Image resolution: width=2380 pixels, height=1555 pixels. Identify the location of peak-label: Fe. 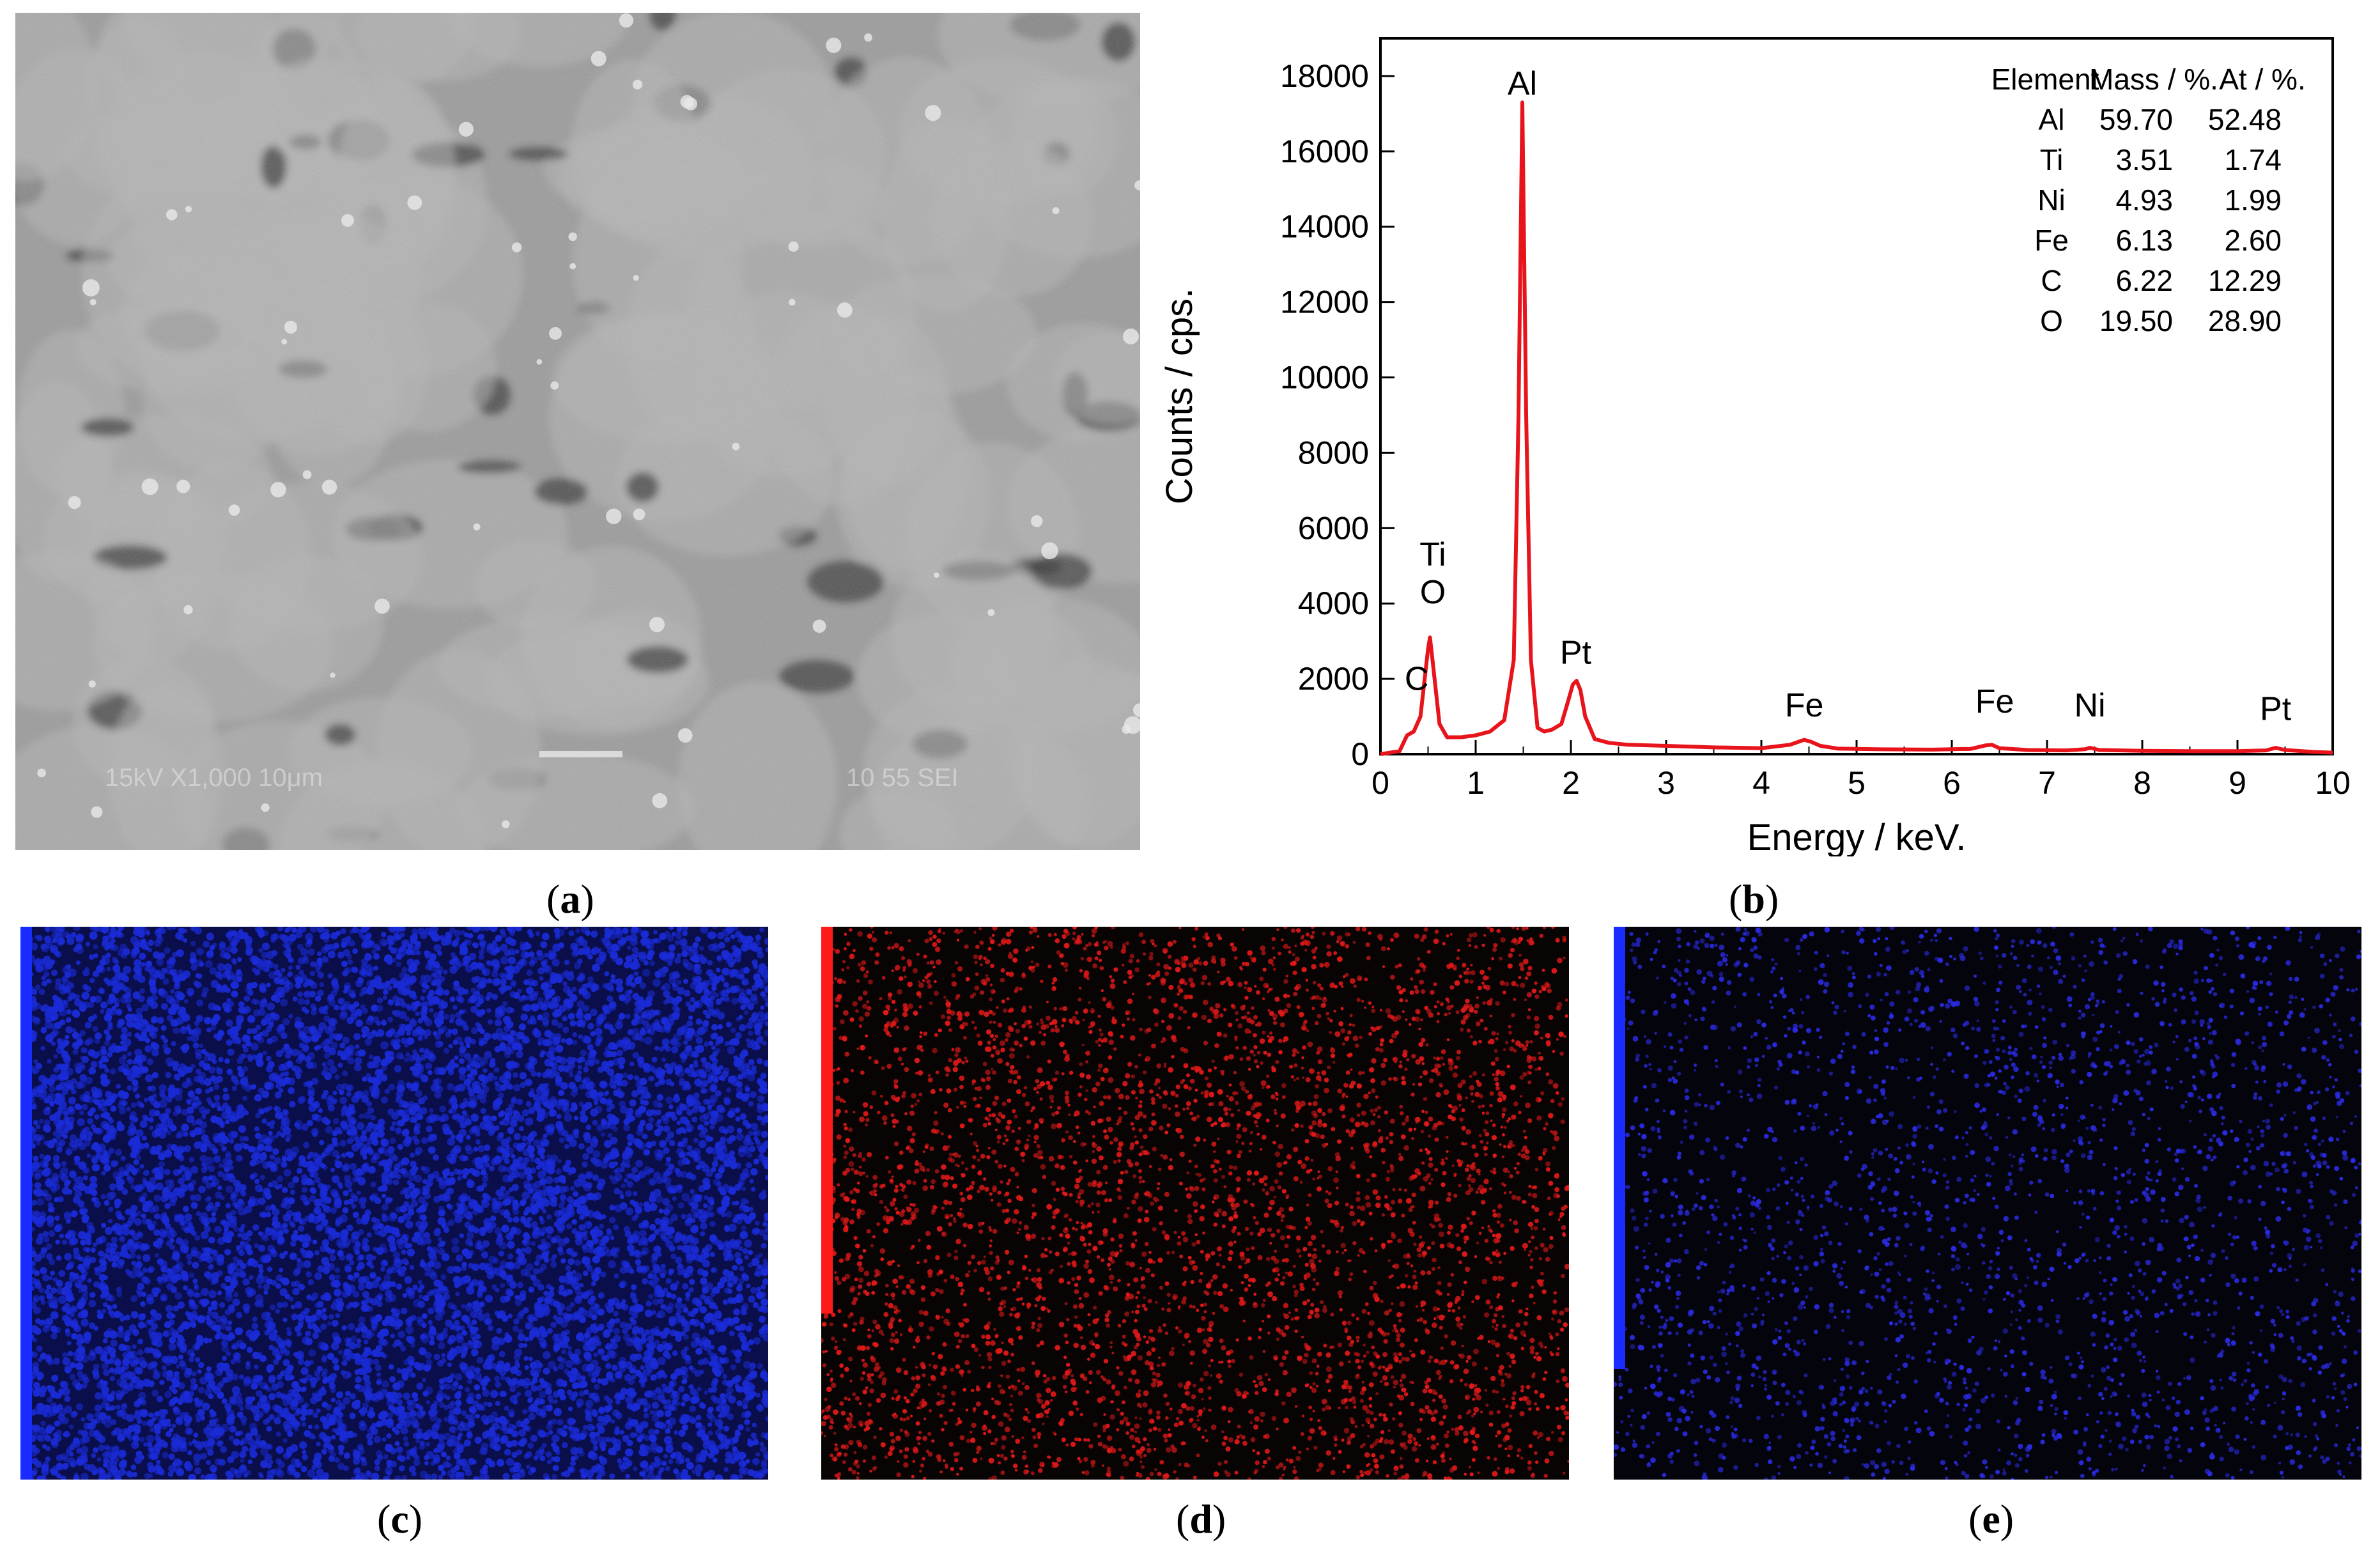
(1804, 706).